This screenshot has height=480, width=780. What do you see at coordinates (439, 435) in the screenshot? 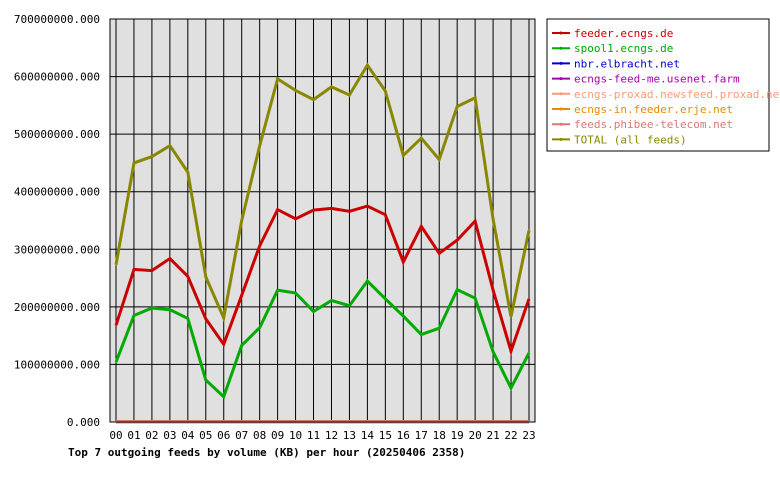
I see `x-tick-label: 18` at bounding box center [439, 435].